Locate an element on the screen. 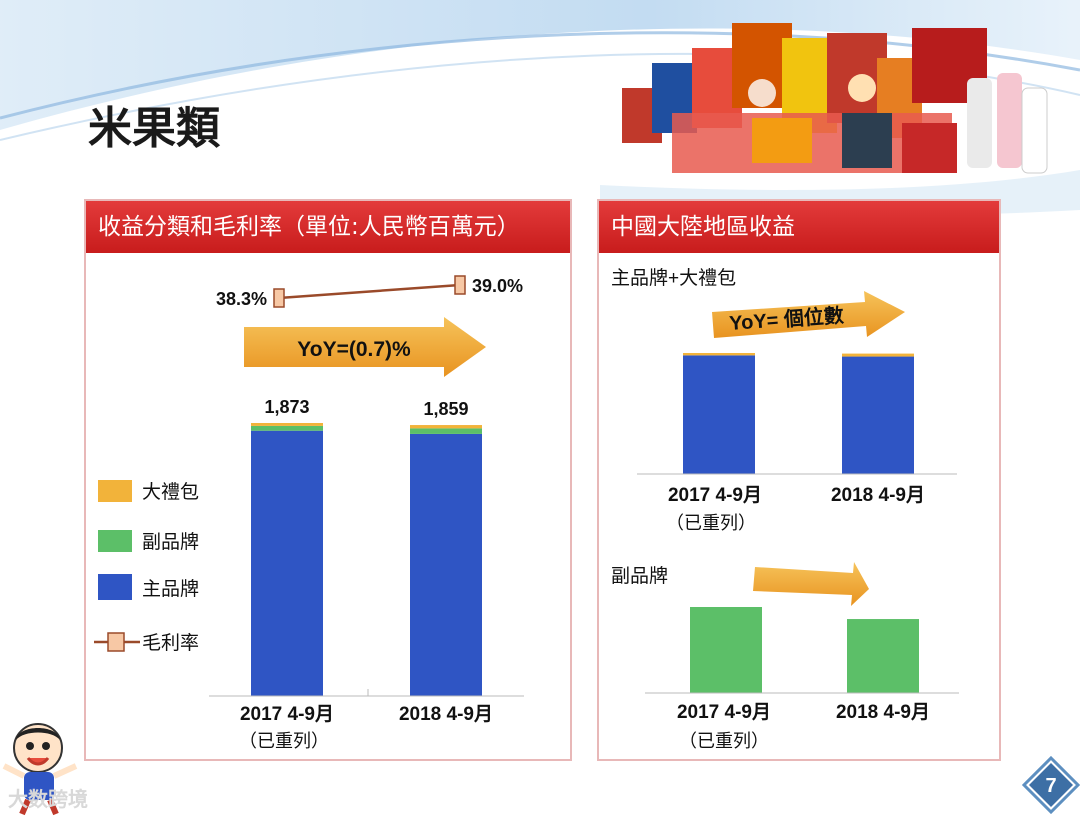 This screenshot has height=817, width=1080. bar-大禮包-1 is located at coordinates (446, 427).